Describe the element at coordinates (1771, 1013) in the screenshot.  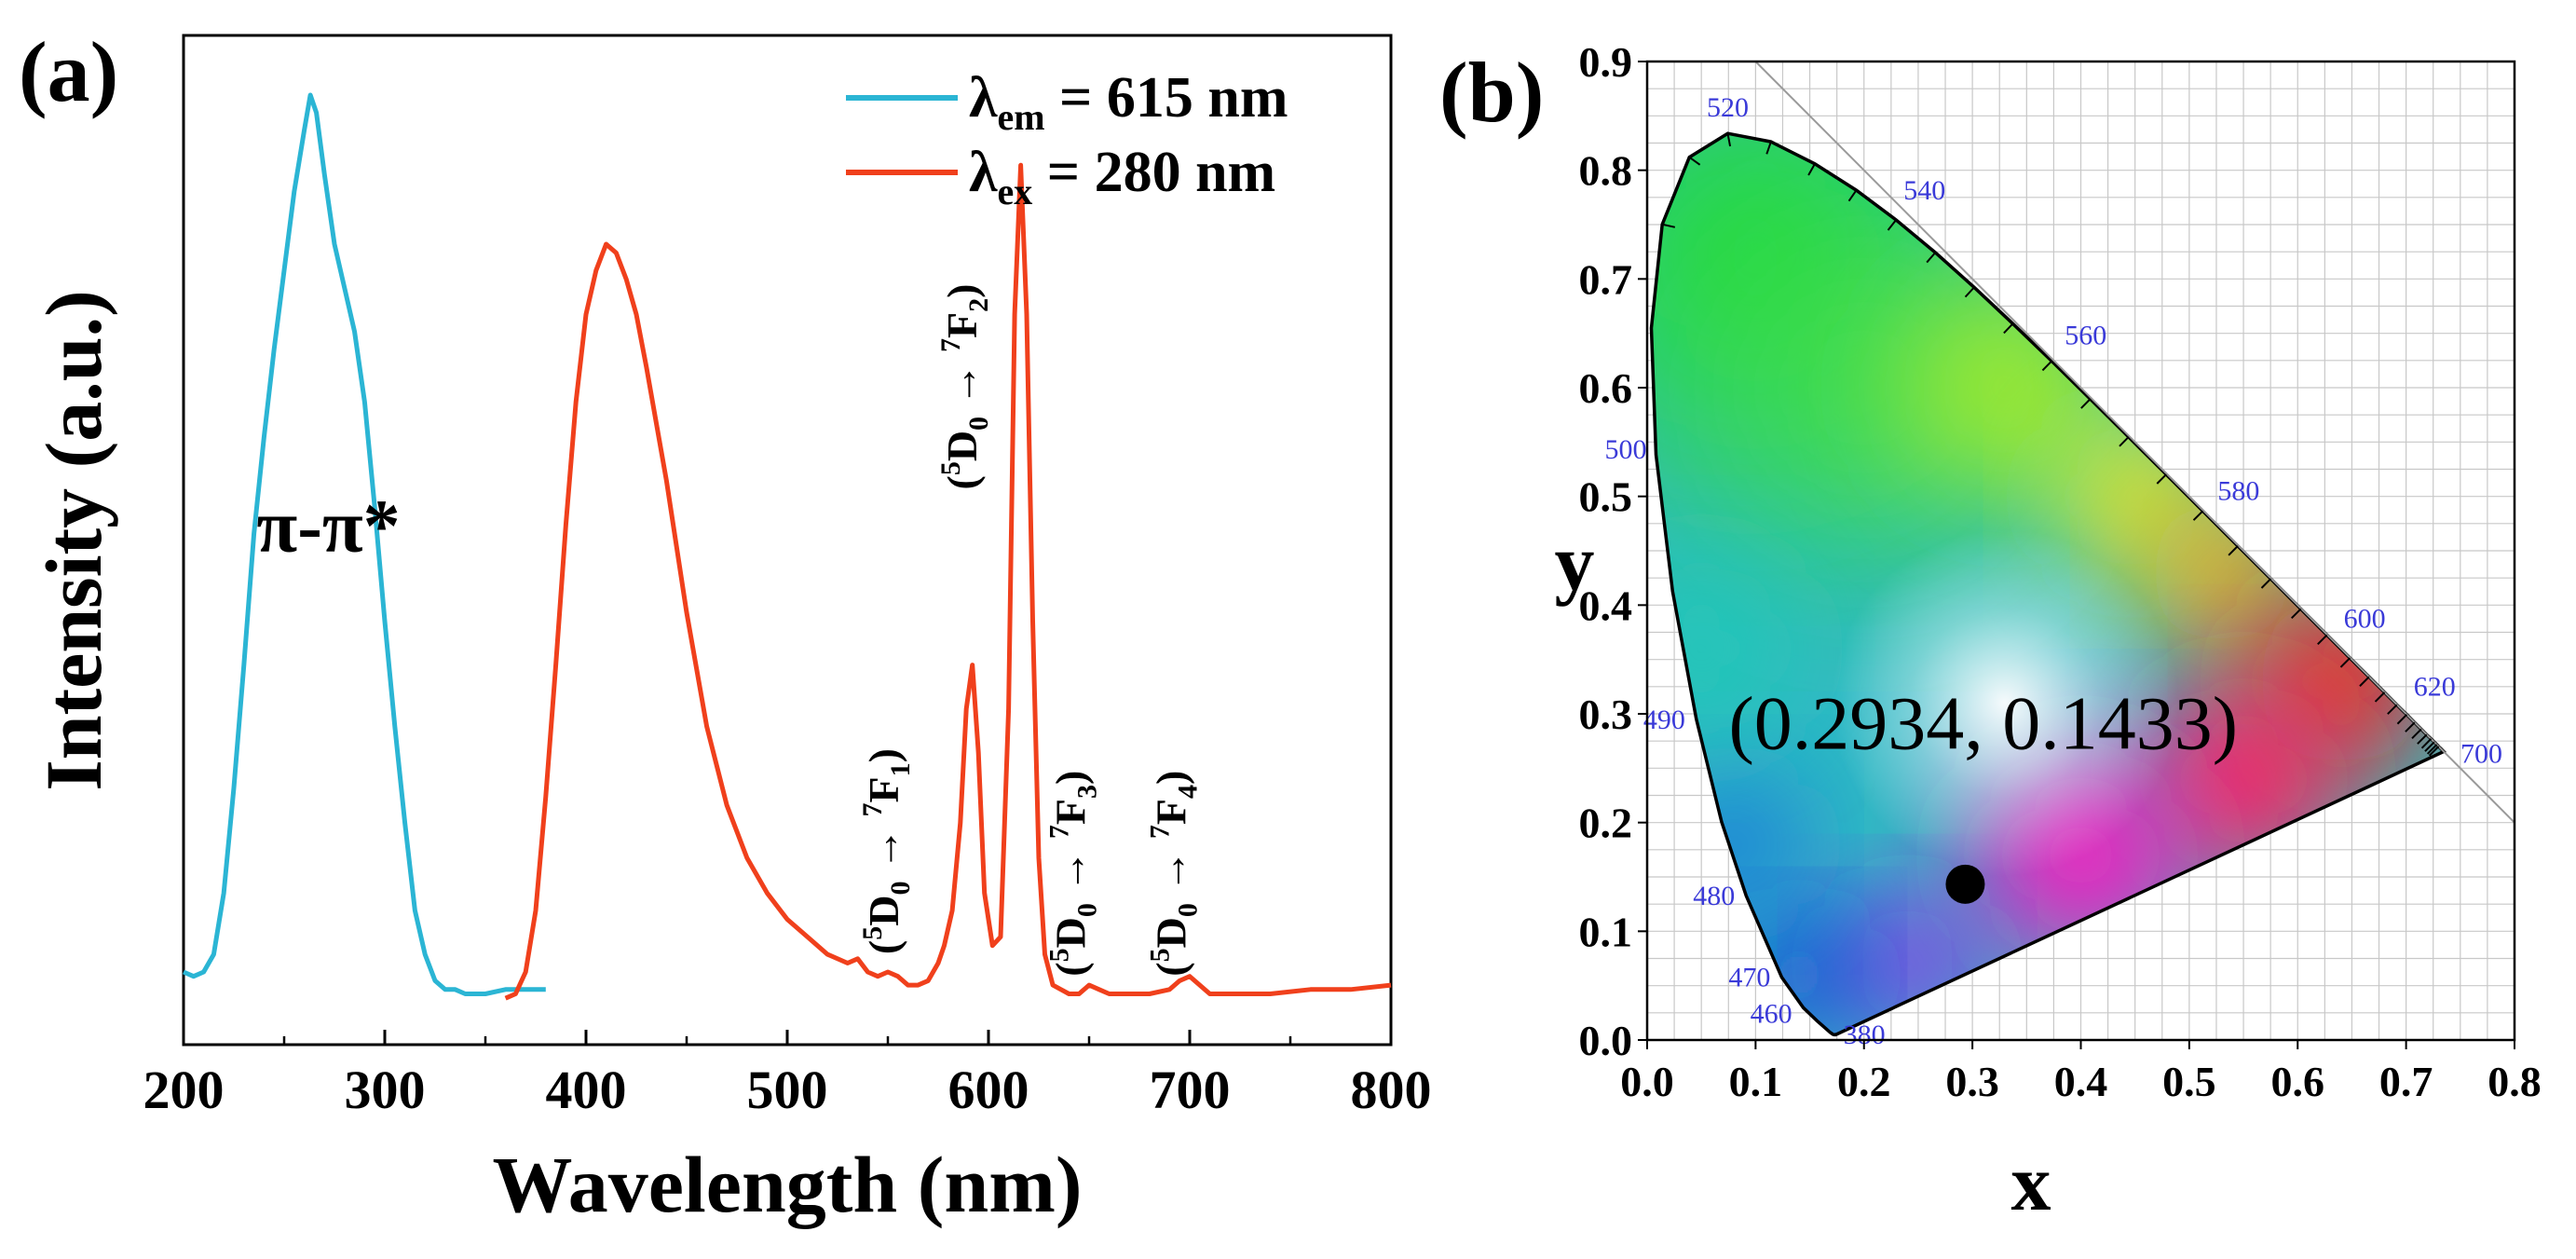
I see `wavelength-label-460: 460` at that location.